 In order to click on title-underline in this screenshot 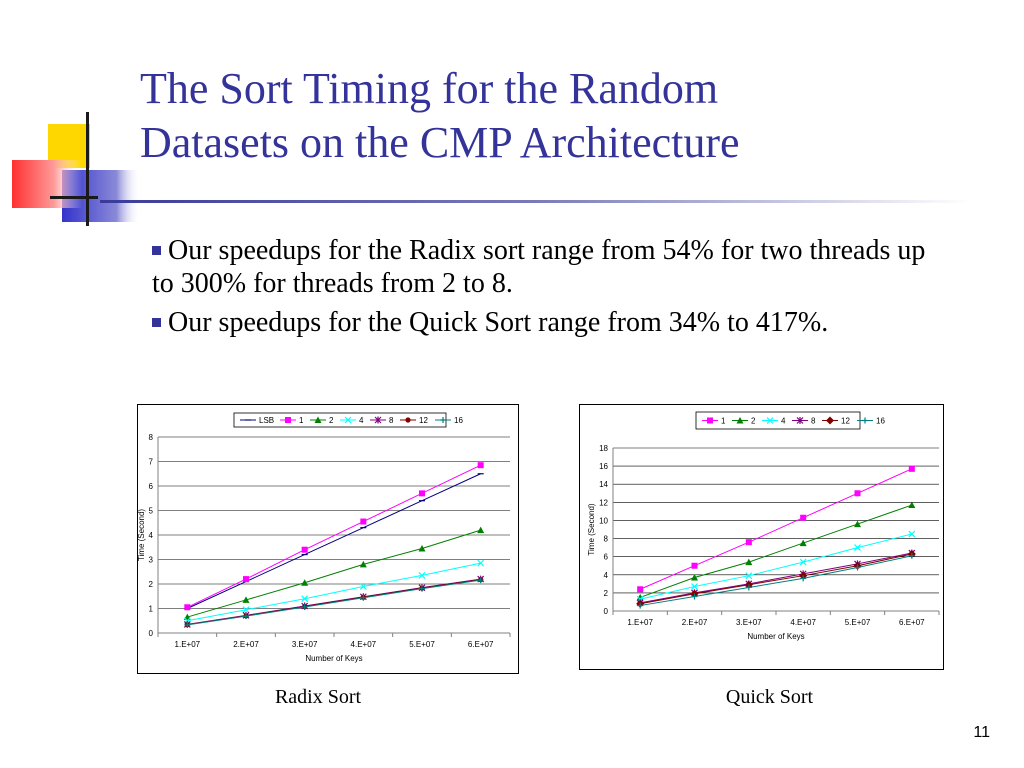, I will do `click(535, 201)`.